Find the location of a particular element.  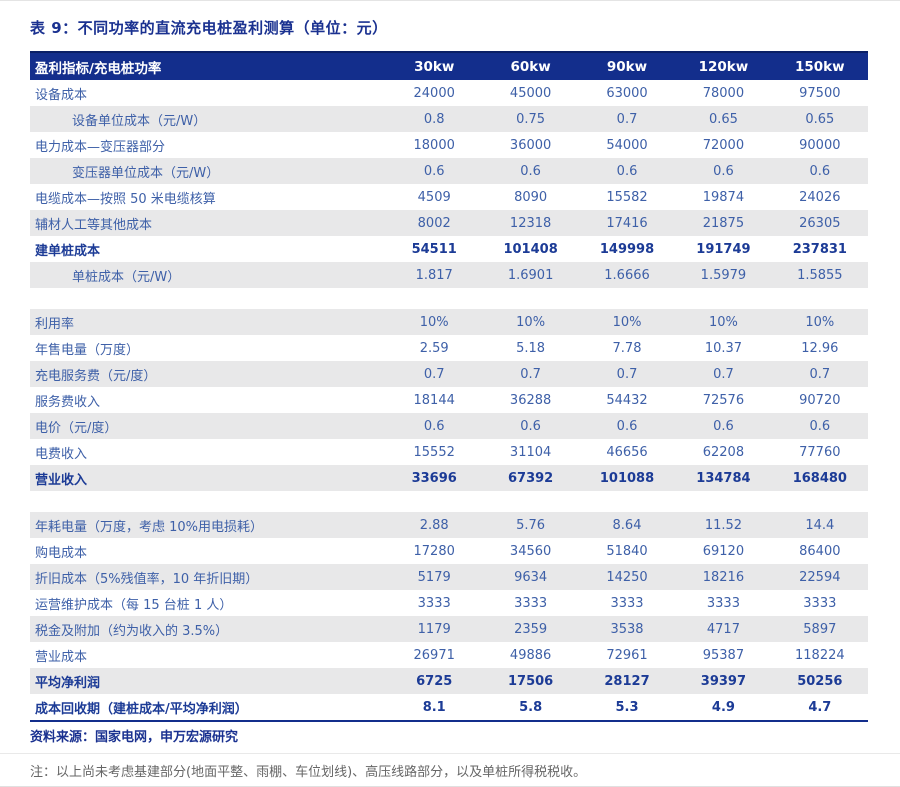

table-row: 设备单位成本（元/W） 0.8 0.75 0.7 0.65 0.65 is located at coordinates (449, 119).